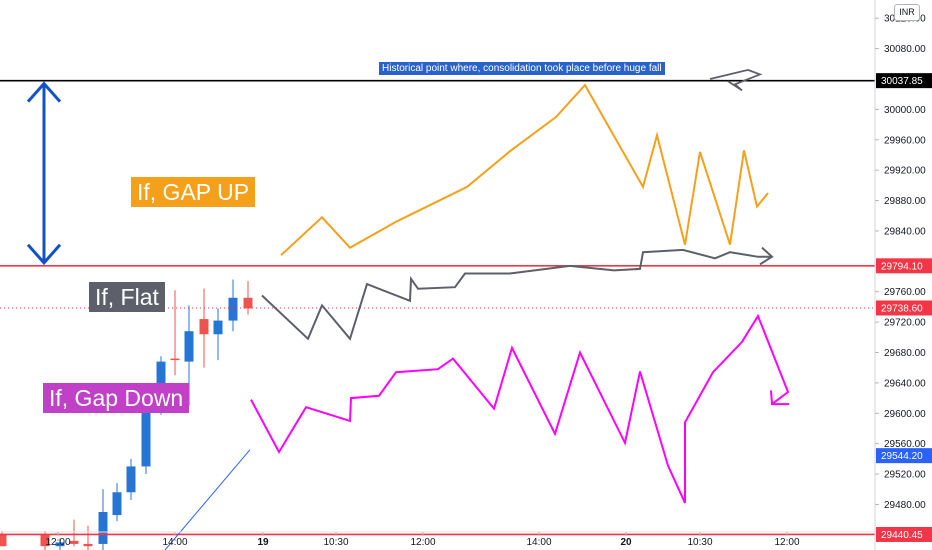 This screenshot has height=550, width=932. What do you see at coordinates (905, 475) in the screenshot?
I see `y-tick-label: 29520.00` at bounding box center [905, 475].